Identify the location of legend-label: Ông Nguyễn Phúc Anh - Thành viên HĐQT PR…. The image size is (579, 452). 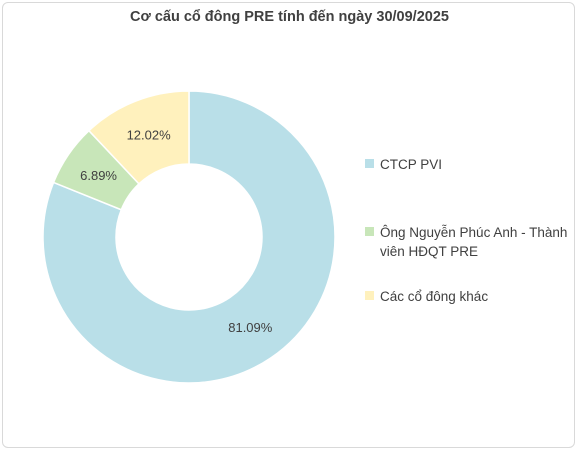
(474, 242).